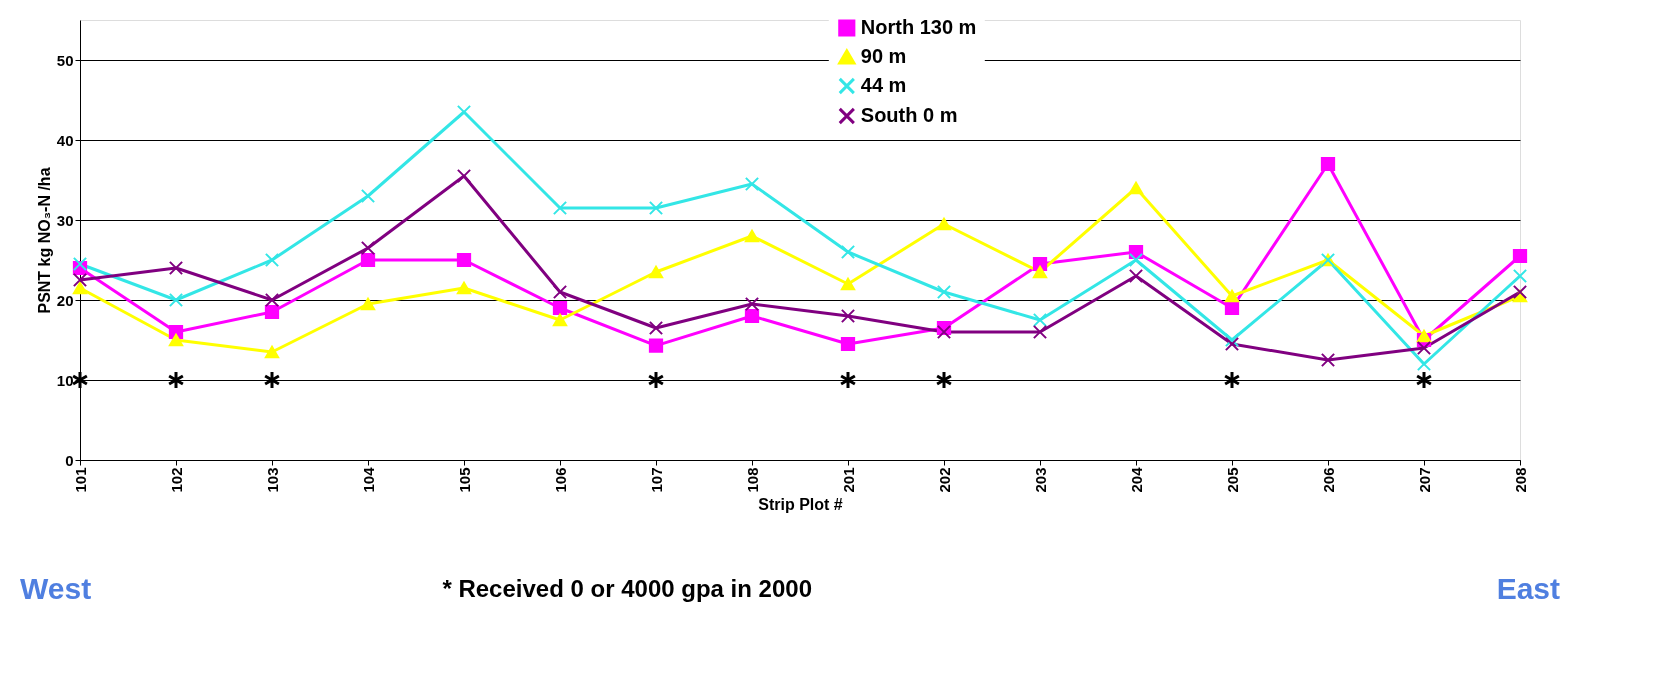 The image size is (1669, 689). Describe the element at coordinates (56, 588) in the screenshot. I see `text: West` at that location.